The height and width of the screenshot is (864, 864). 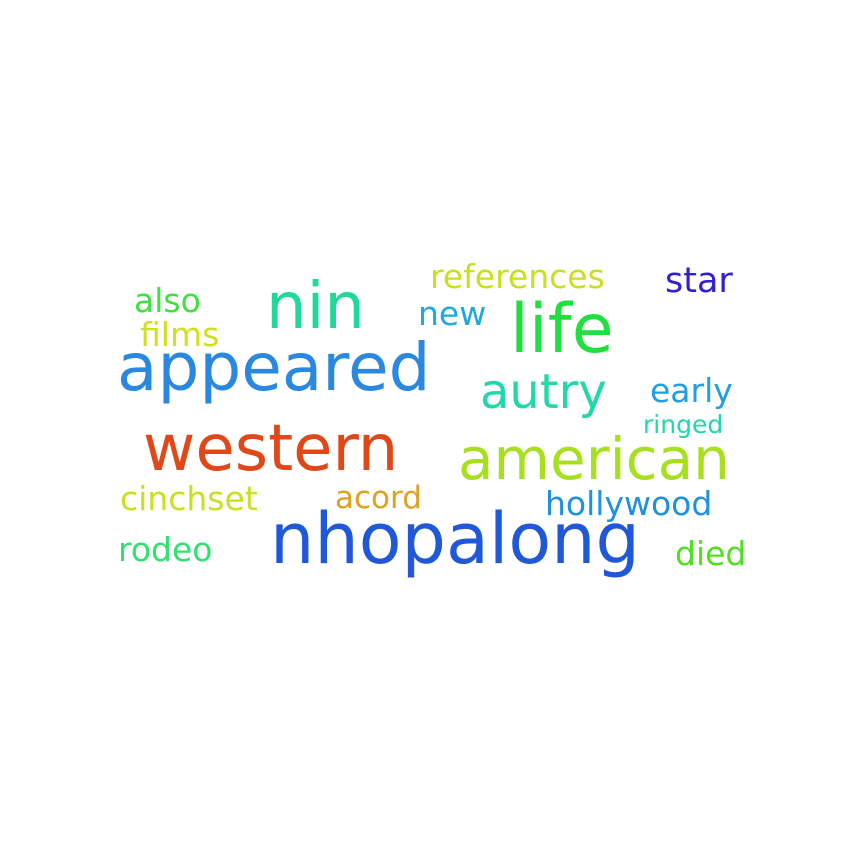 What do you see at coordinates (378, 498) in the screenshot?
I see `word-acord: acord` at bounding box center [378, 498].